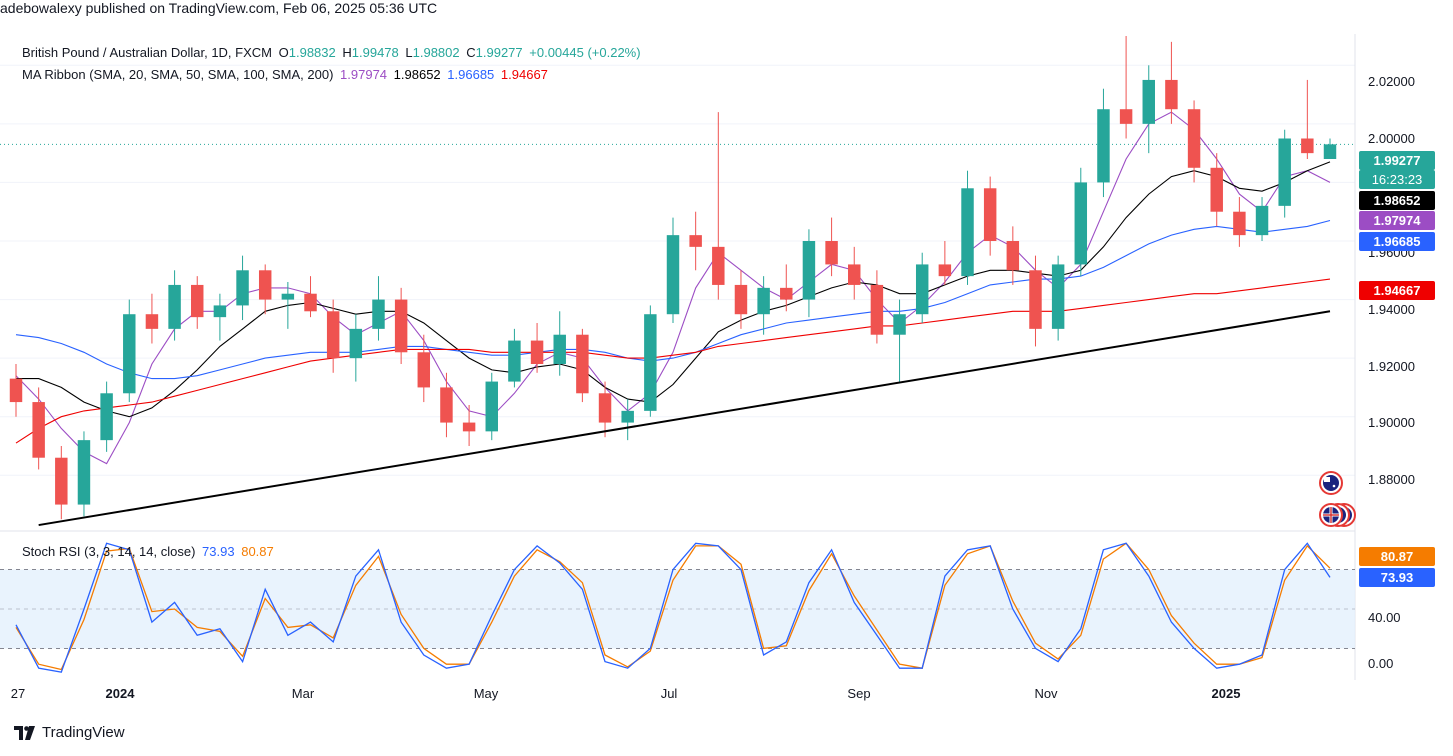 This screenshot has height=756, width=1453. Describe the element at coordinates (375, 52) in the screenshot. I see `high-value: 1.99478` at that location.